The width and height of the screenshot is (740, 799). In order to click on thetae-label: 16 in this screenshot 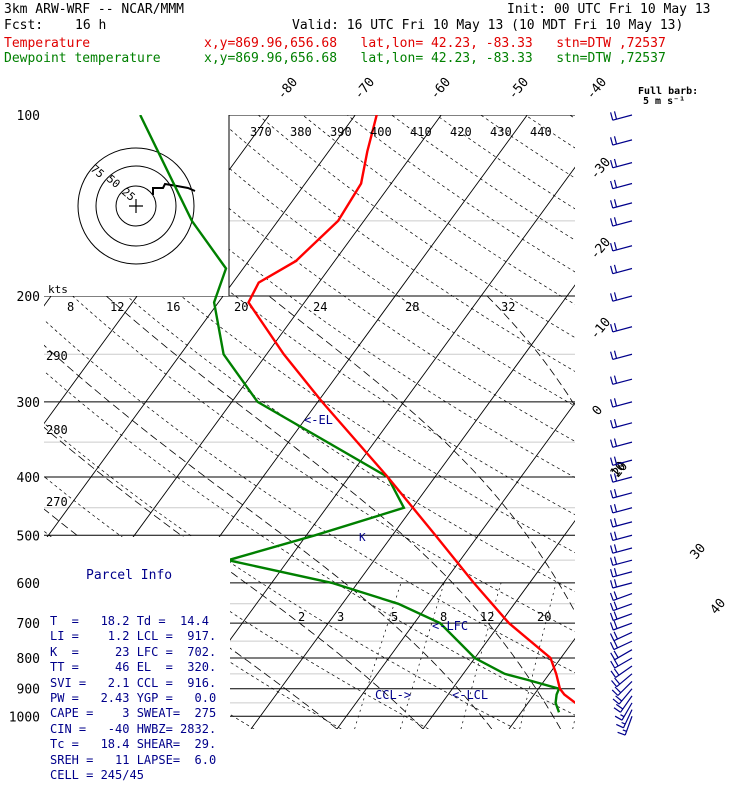, I will do `click(173, 307)`.